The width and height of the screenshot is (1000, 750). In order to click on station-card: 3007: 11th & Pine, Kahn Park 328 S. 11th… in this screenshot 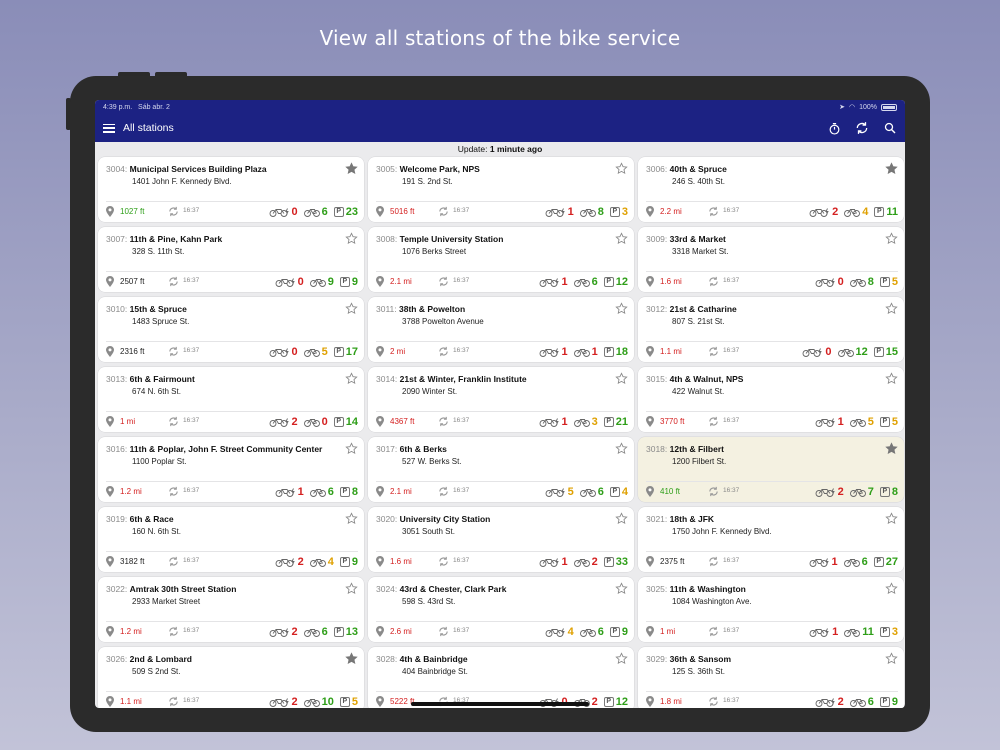, I will do `click(231, 259)`.